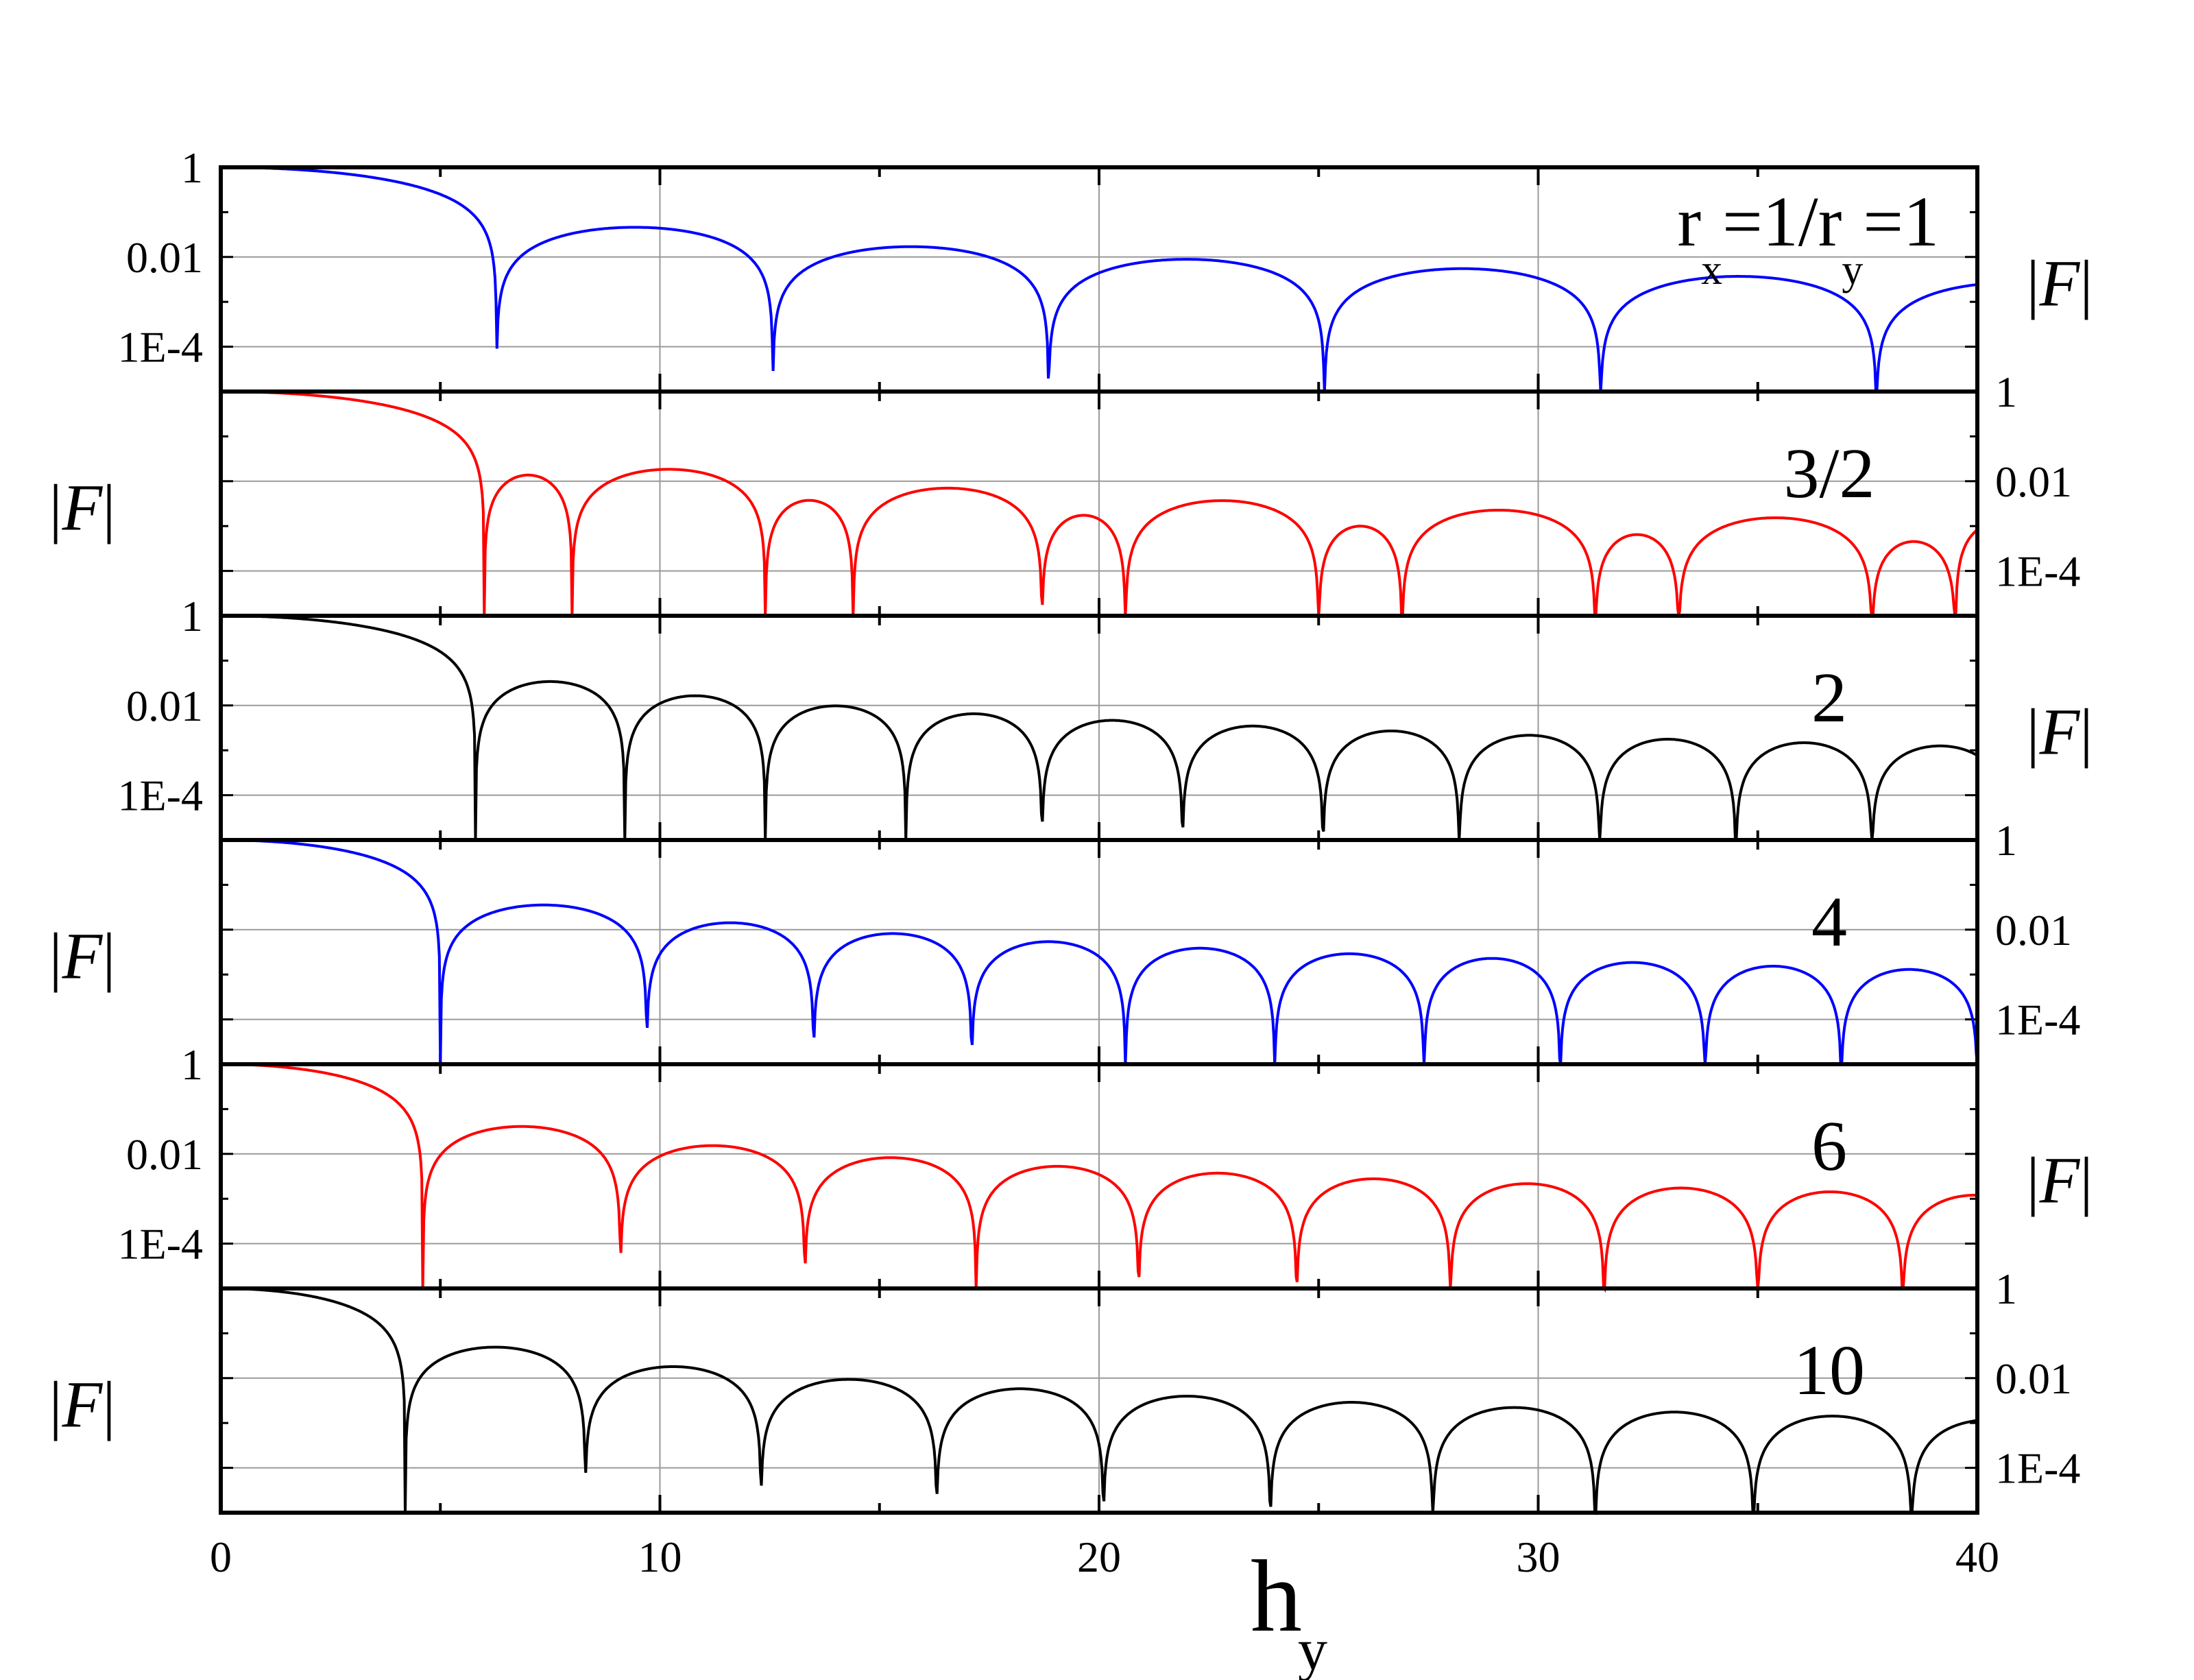 The height and width of the screenshot is (1680, 2194). I want to click on x-axis: 0 10 20 30 40, so click(1104, 1557).